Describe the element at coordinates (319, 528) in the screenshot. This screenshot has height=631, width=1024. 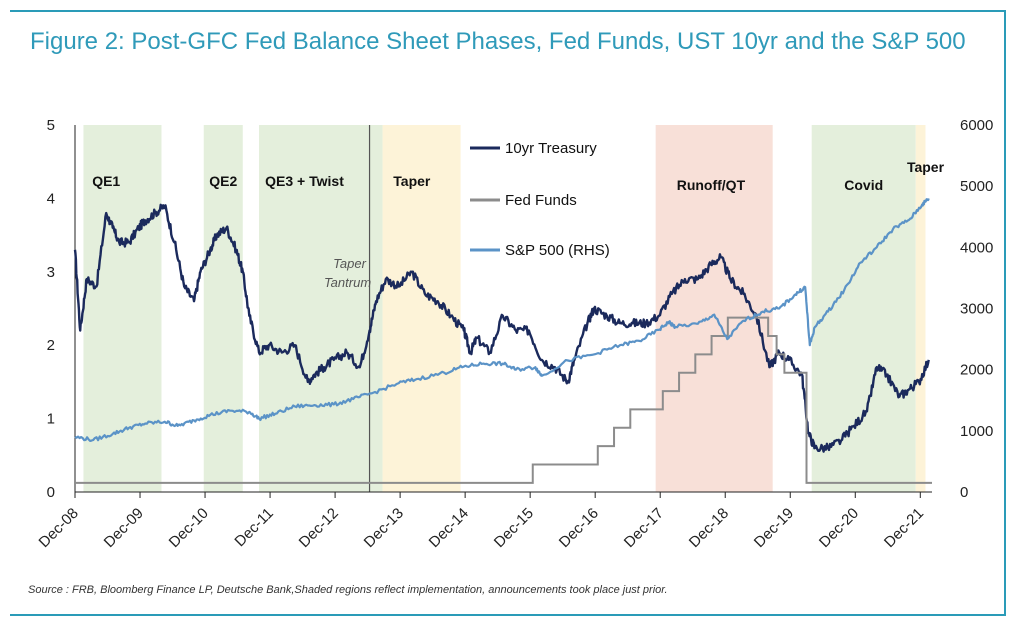
I see `x-tick-label: Dec-12` at that location.